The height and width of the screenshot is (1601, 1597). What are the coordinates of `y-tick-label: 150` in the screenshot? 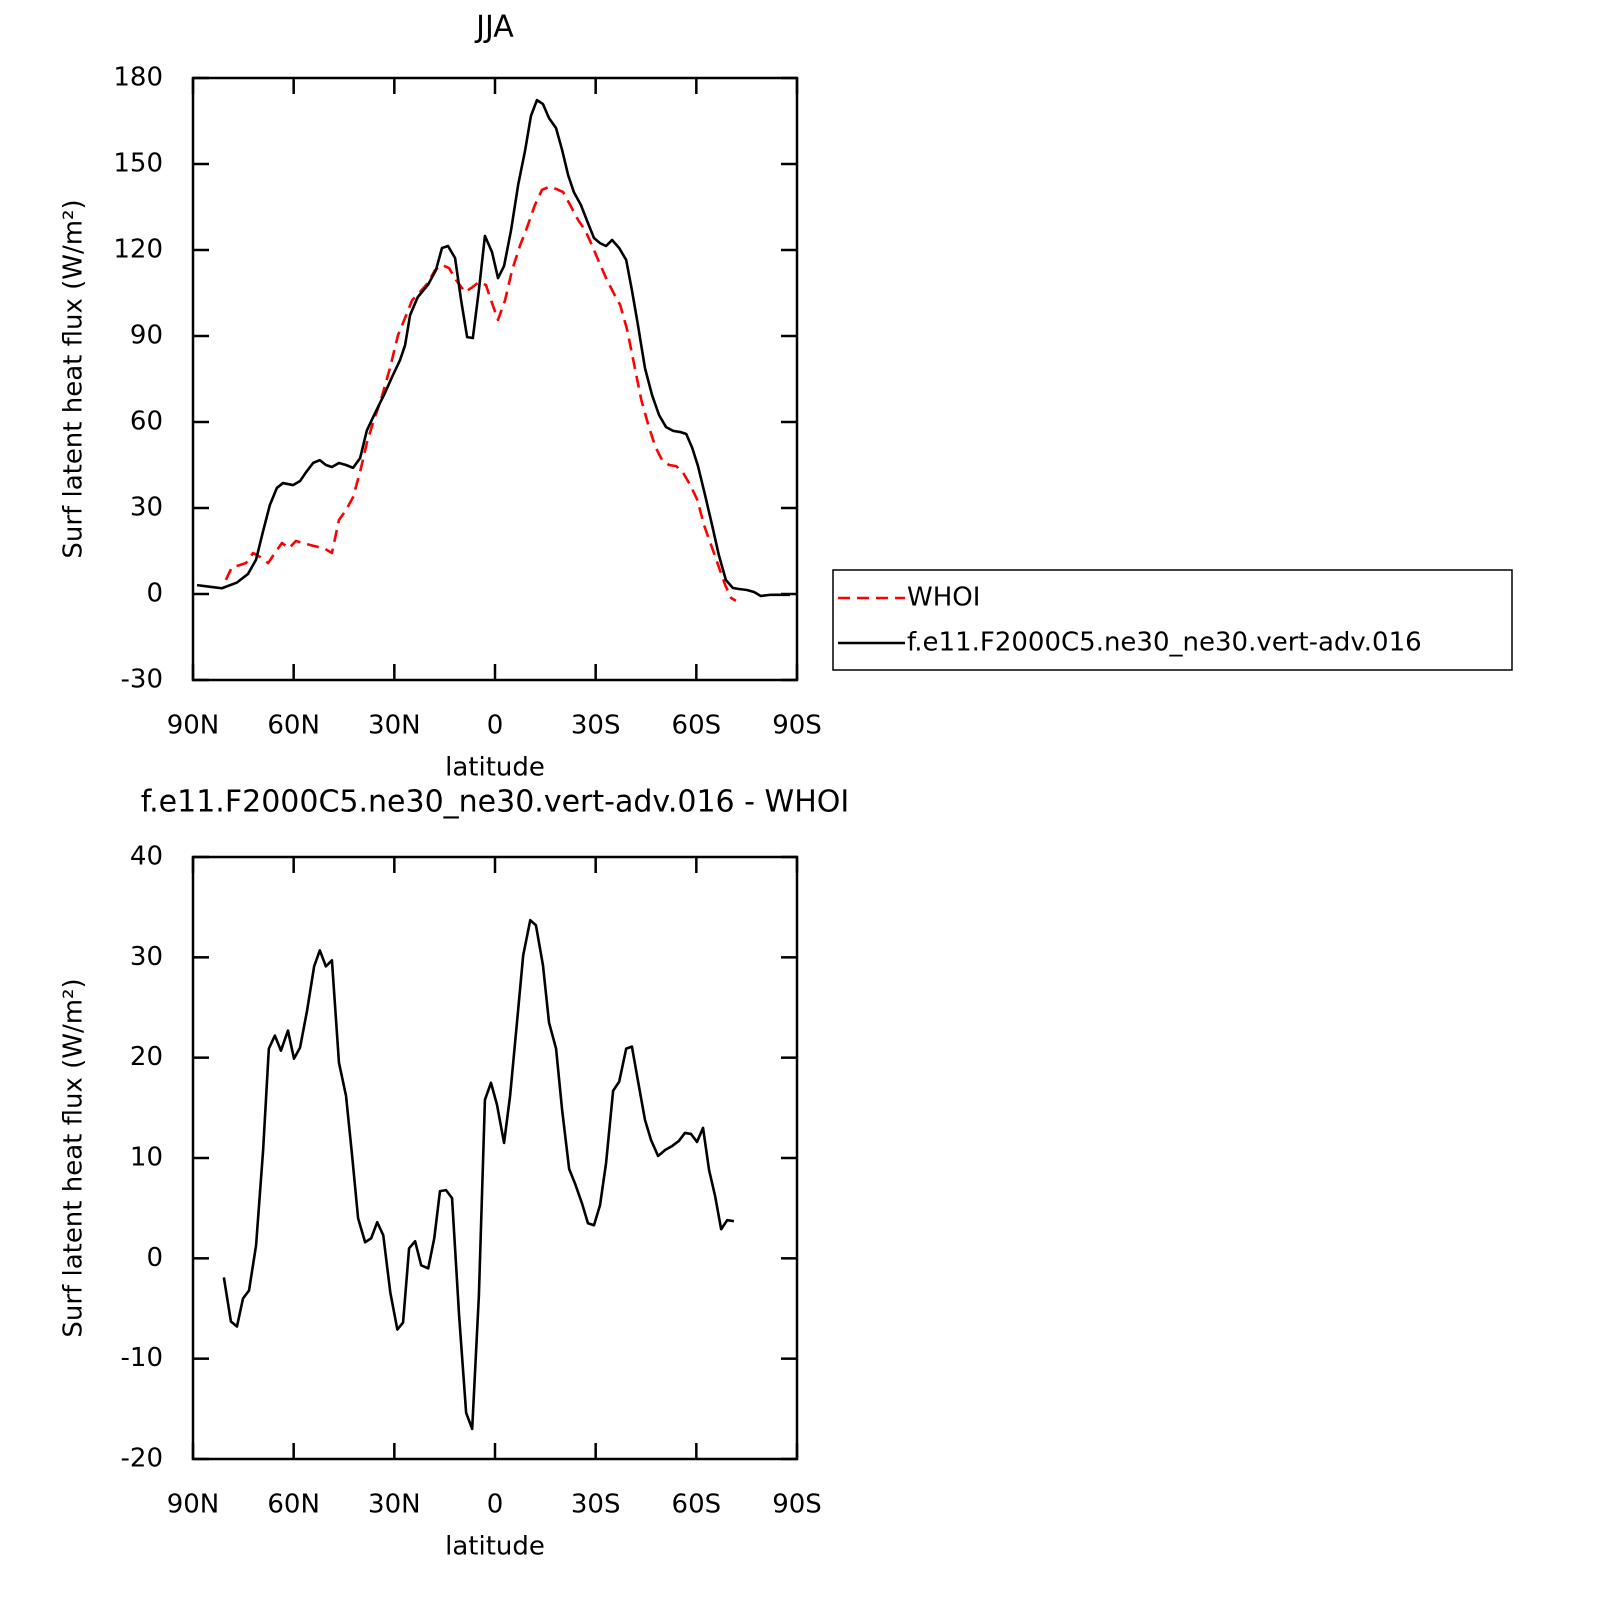 It's located at (138, 164).